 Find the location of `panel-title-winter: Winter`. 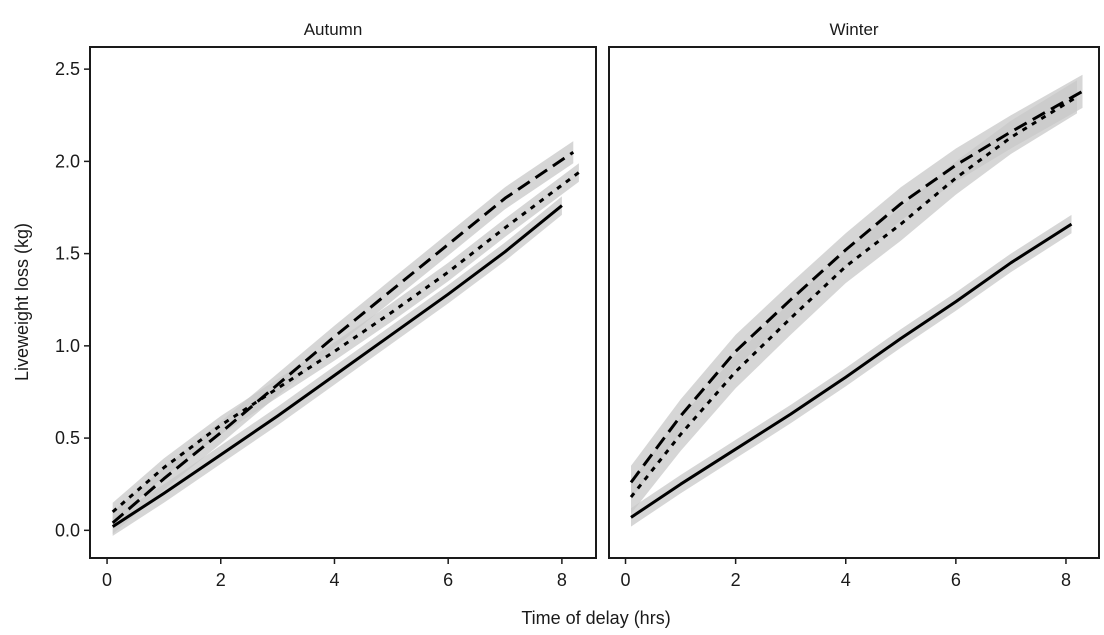

panel-title-winter: Winter is located at coordinates (853, 29).